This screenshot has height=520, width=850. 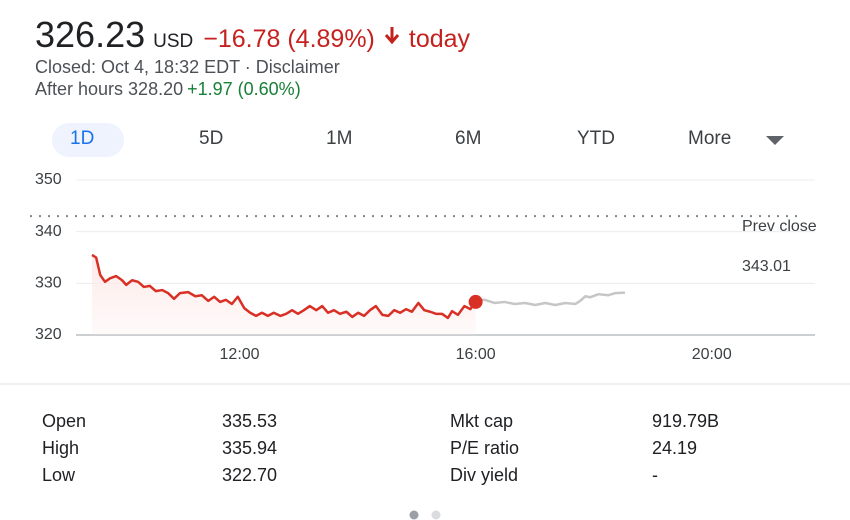 What do you see at coordinates (109, 89) in the screenshot?
I see `after-hours-price: After hours 328.20` at bounding box center [109, 89].